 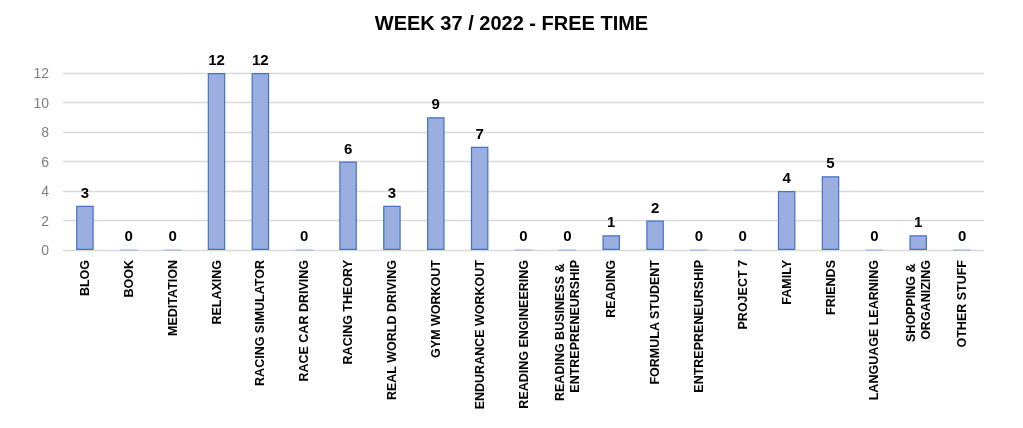 What do you see at coordinates (216, 292) in the screenshot?
I see `x-tick-label: RELAXING` at bounding box center [216, 292].